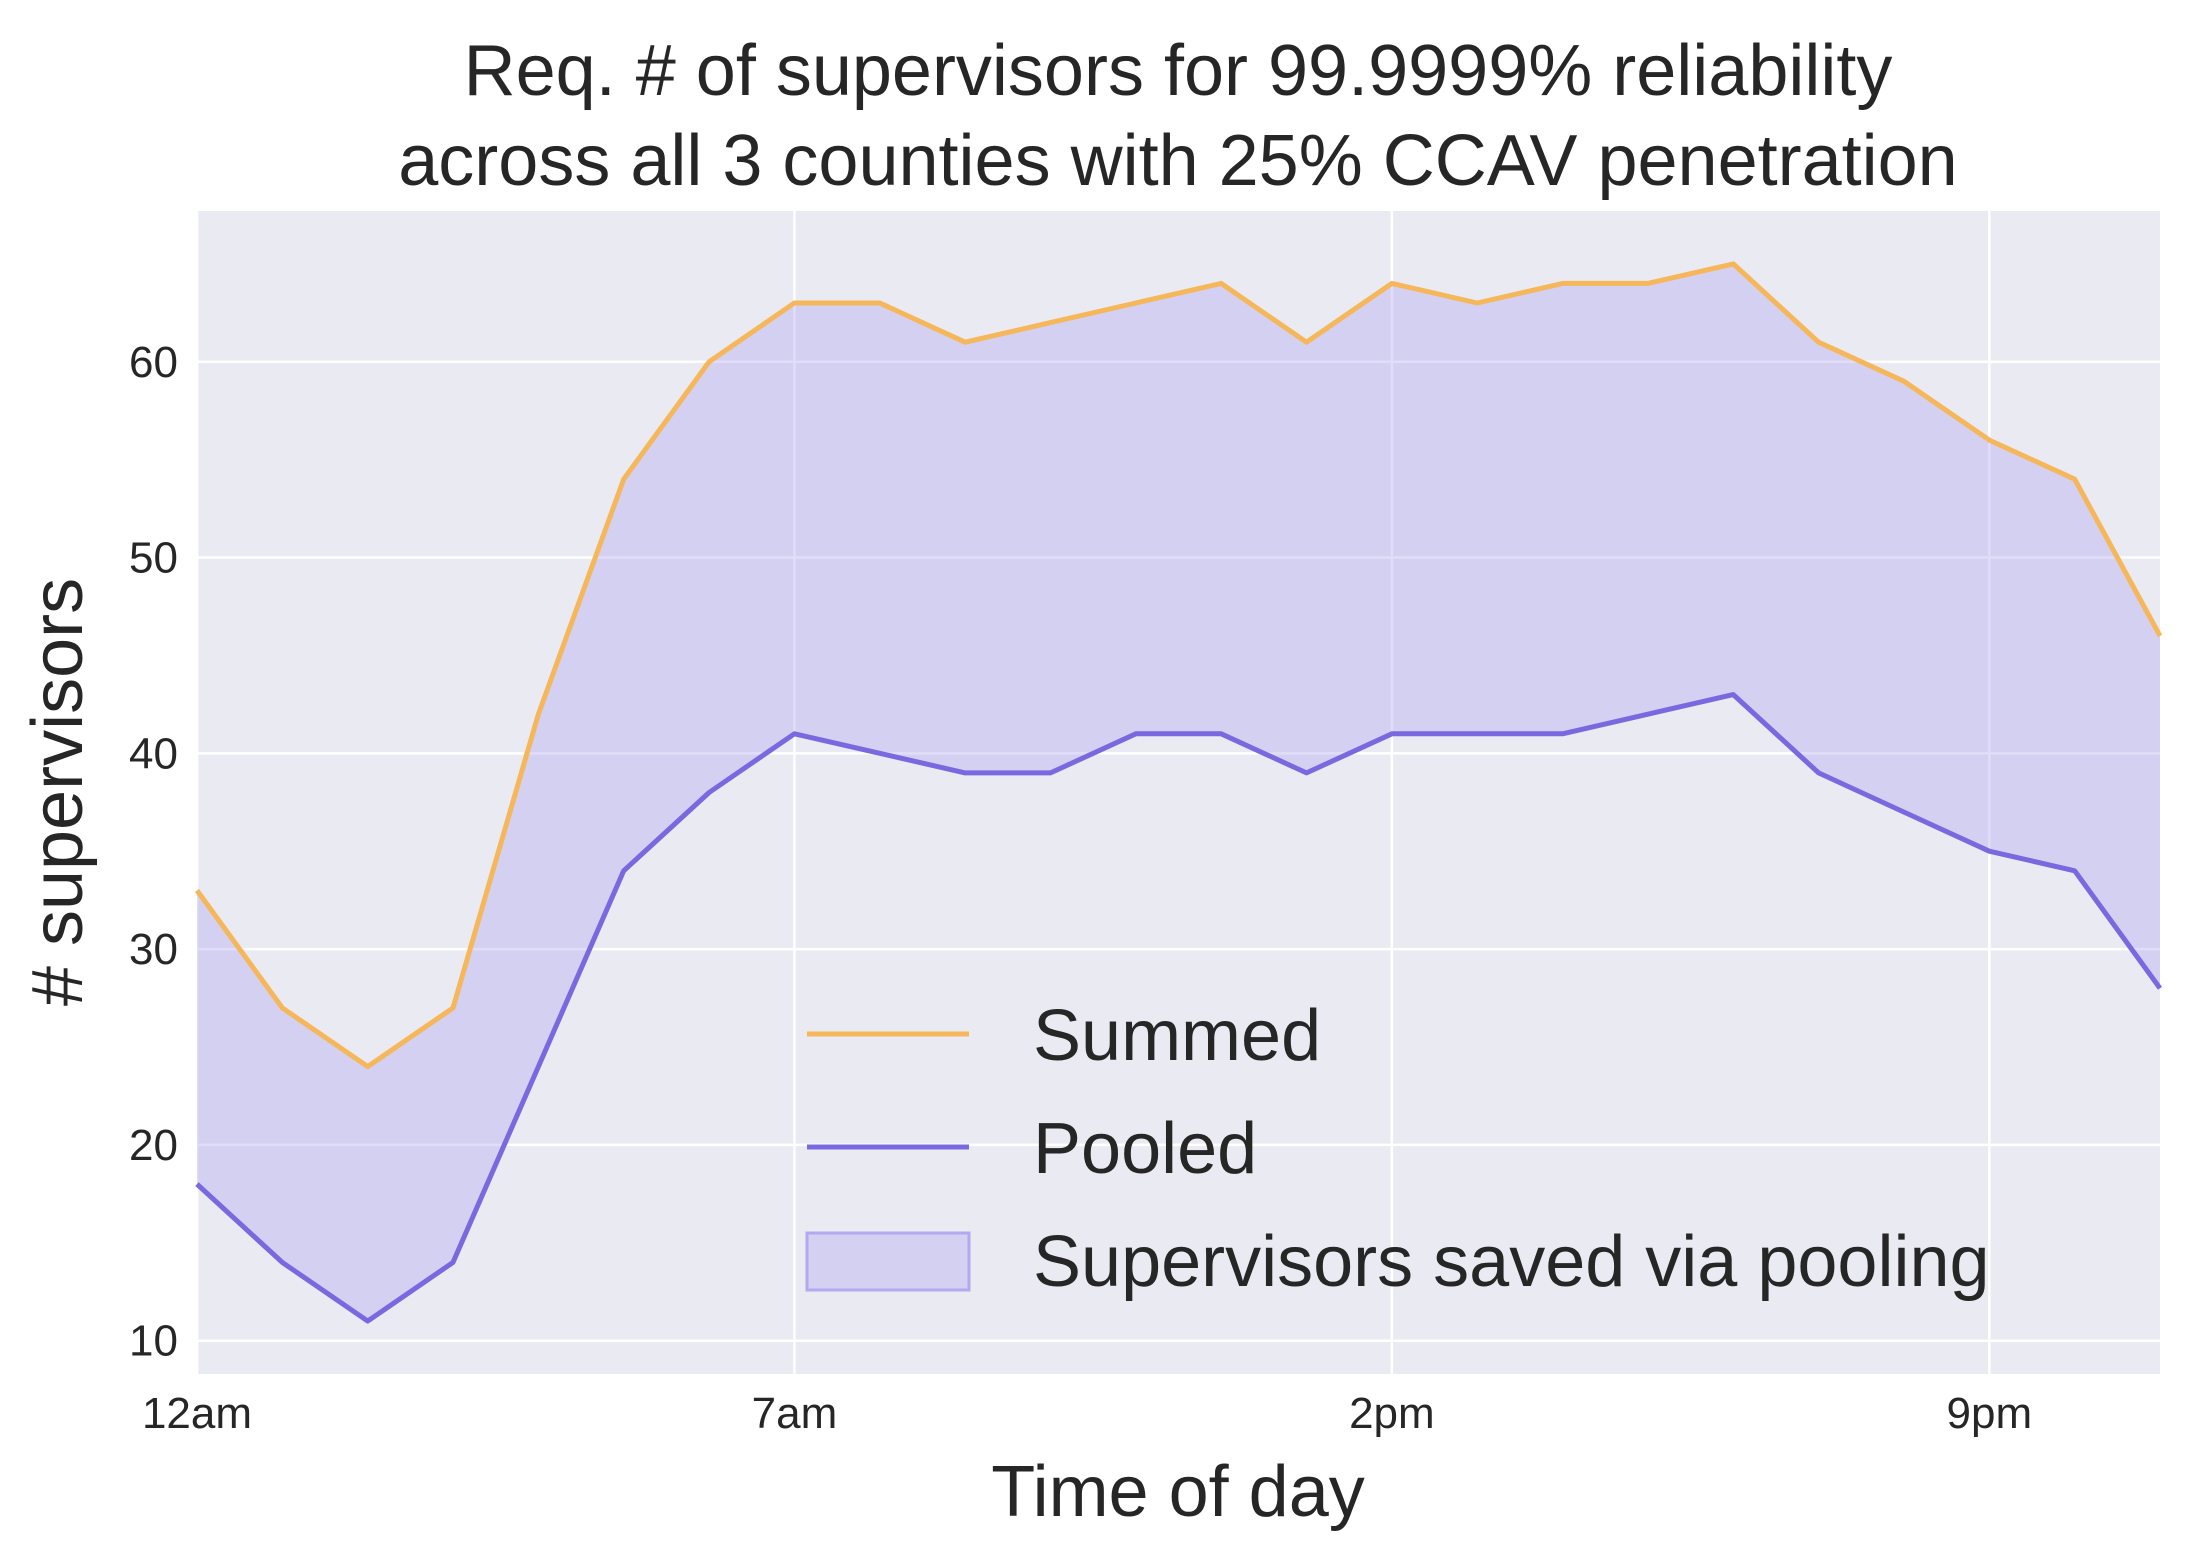 The width and height of the screenshot is (2194, 1568). What do you see at coordinates (1087, 1413) in the screenshot?
I see `x-tick-labels: 12am 7am 2pm 9pm` at bounding box center [1087, 1413].